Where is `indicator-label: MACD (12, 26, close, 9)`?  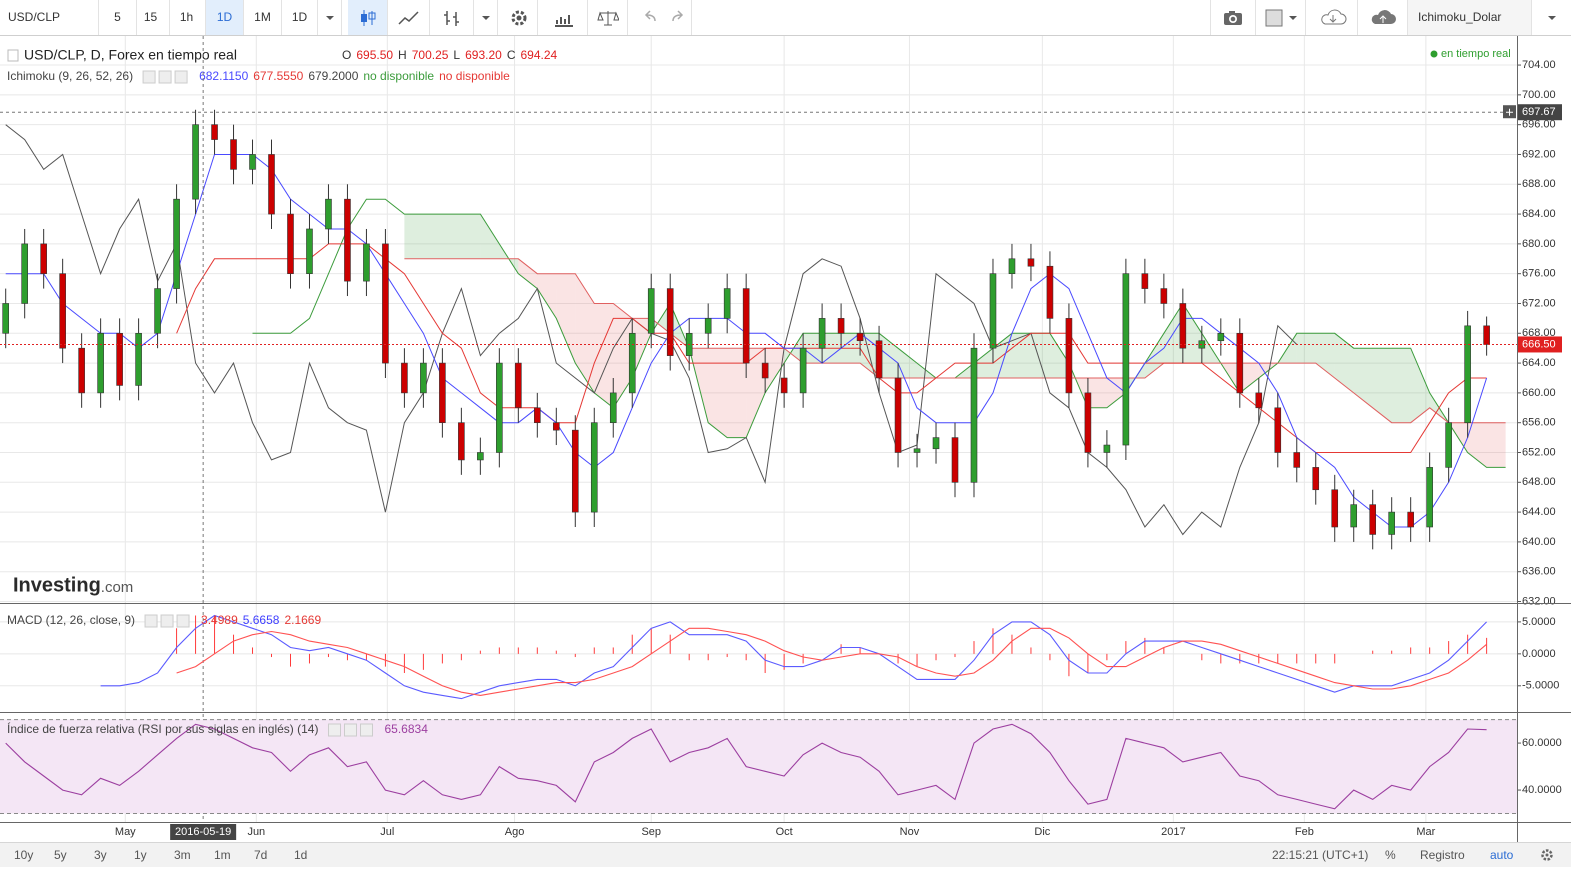
indicator-label: MACD (12, 26, close, 9) is located at coordinates (71, 620).